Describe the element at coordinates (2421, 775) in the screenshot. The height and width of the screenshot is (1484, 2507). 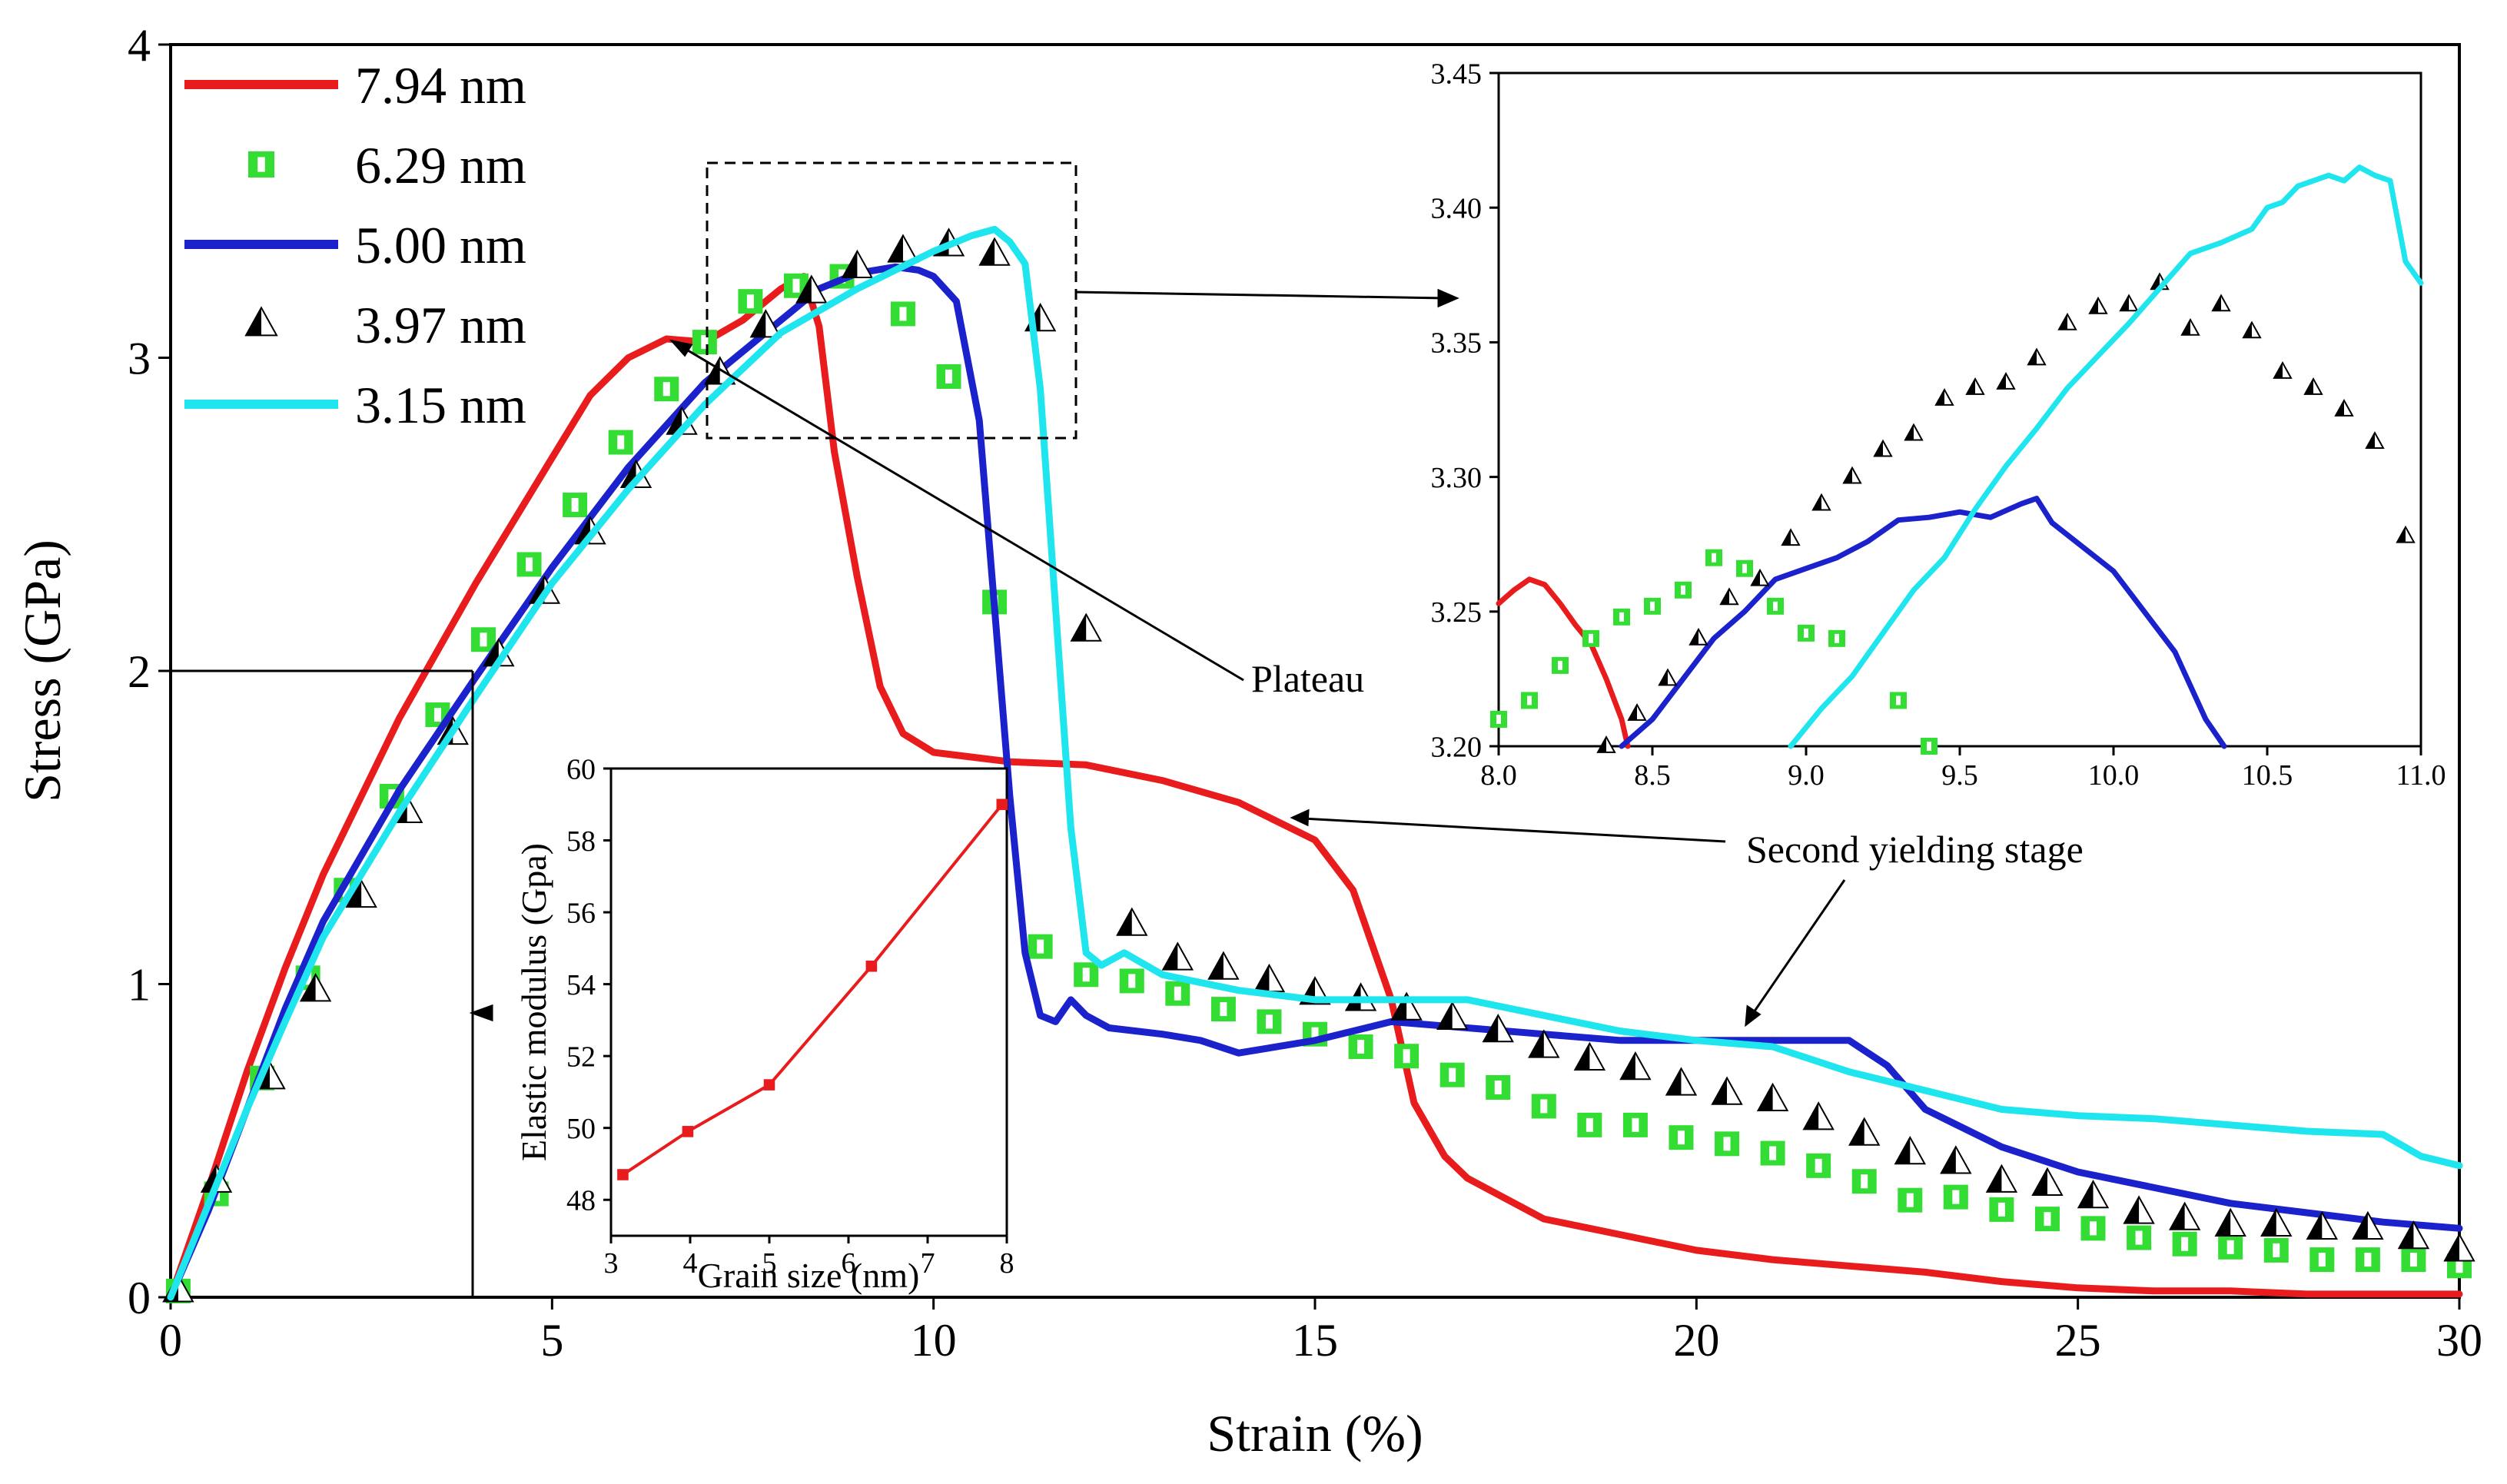
I see `zoom-x-tick-label: 11.0` at that location.